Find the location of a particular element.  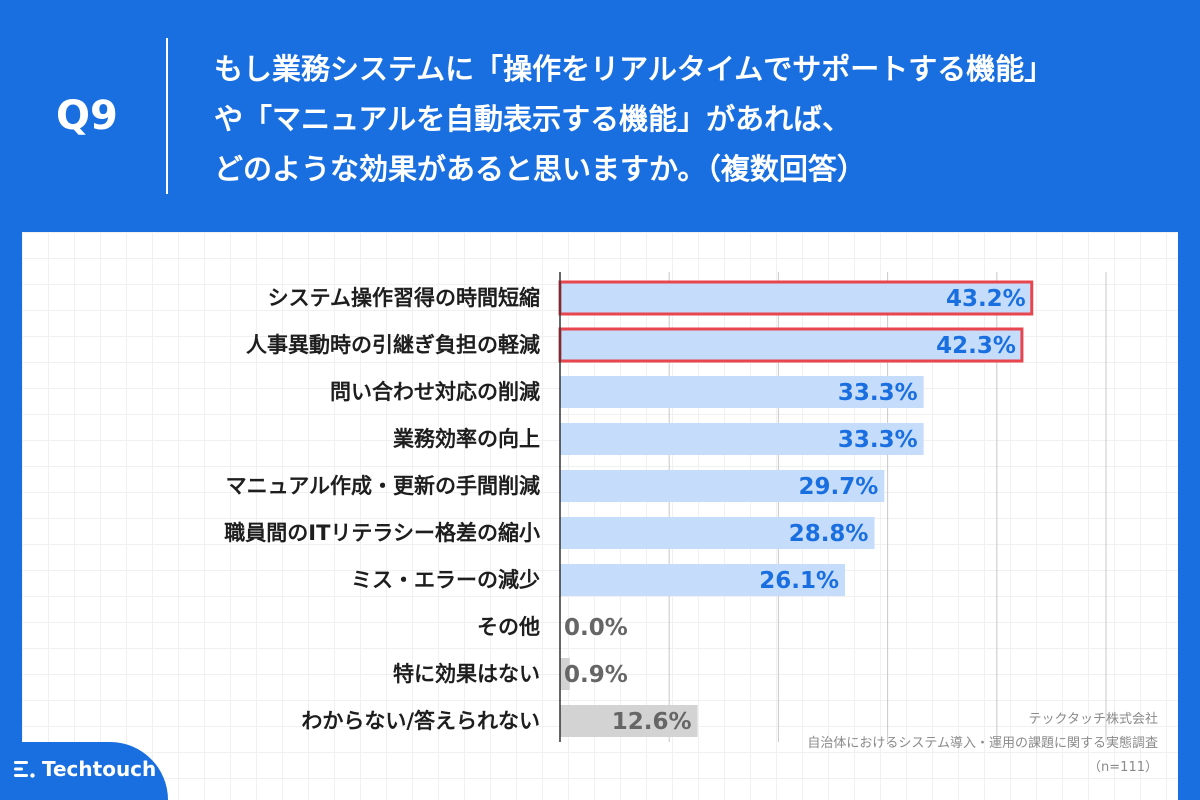

value-label: 26.1% is located at coordinates (799, 581).